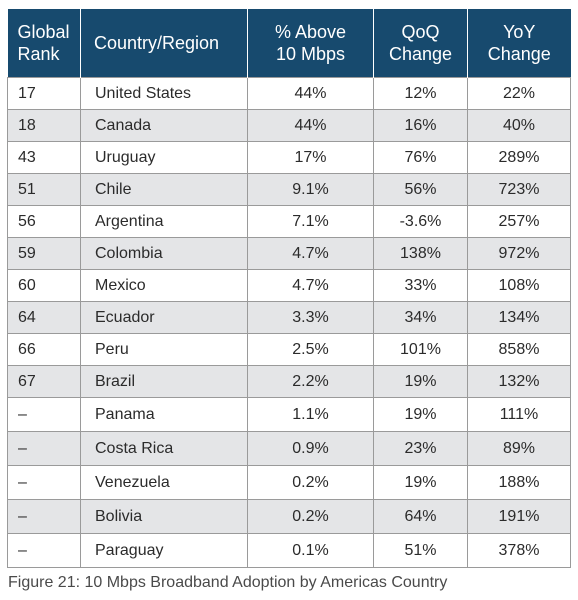  Describe the element at coordinates (310, 54) in the screenshot. I see `header-above-line2: 10 Mbps` at that location.